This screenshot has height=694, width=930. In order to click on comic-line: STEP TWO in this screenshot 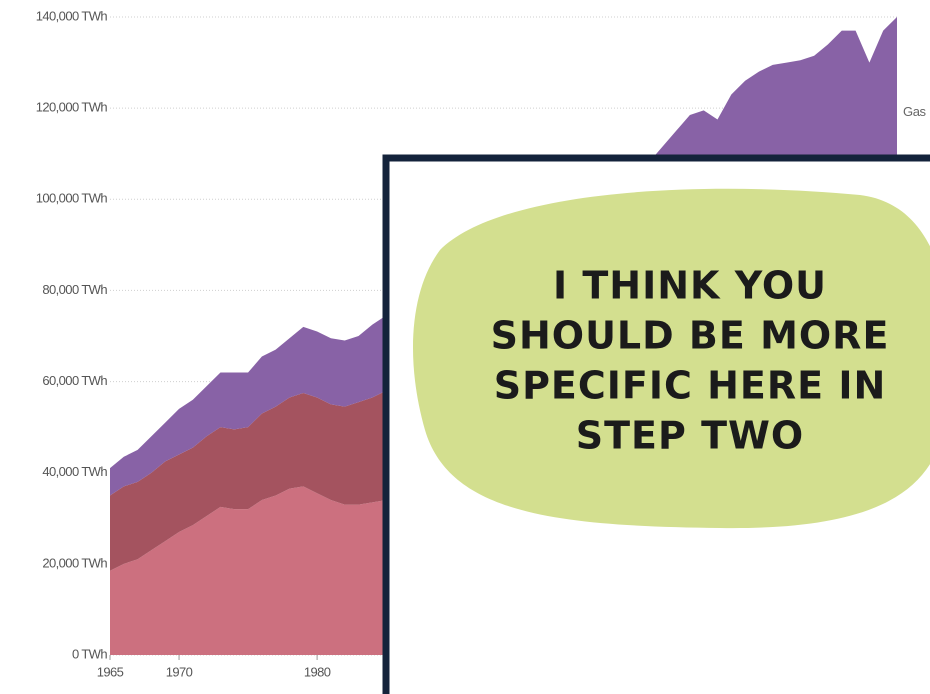, I will do `click(690, 436)`.